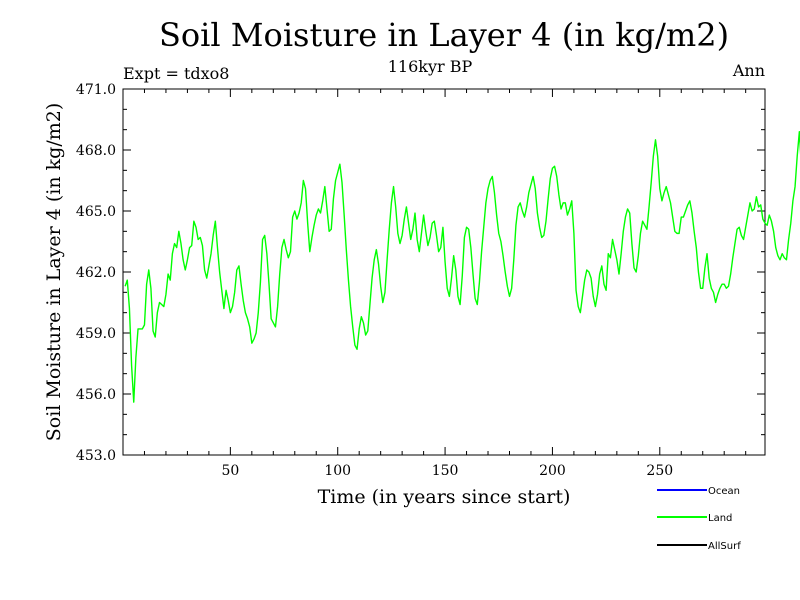 This screenshot has width=800, height=600. I want to click on experiment-label: Expt = tdxo8, so click(176, 73).